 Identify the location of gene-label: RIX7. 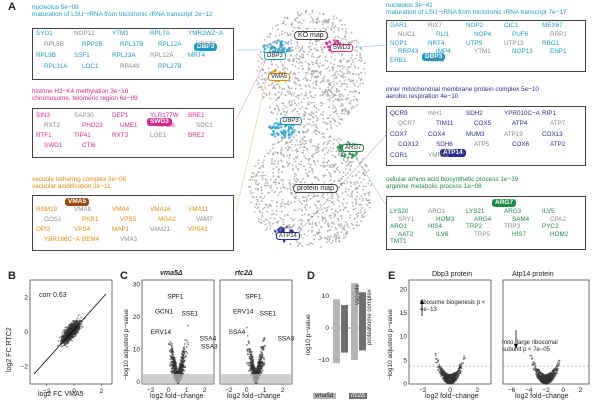
(435, 25).